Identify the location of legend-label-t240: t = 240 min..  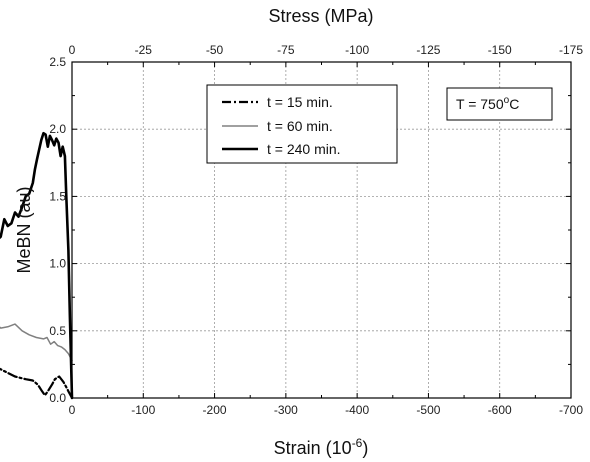
(304, 149).